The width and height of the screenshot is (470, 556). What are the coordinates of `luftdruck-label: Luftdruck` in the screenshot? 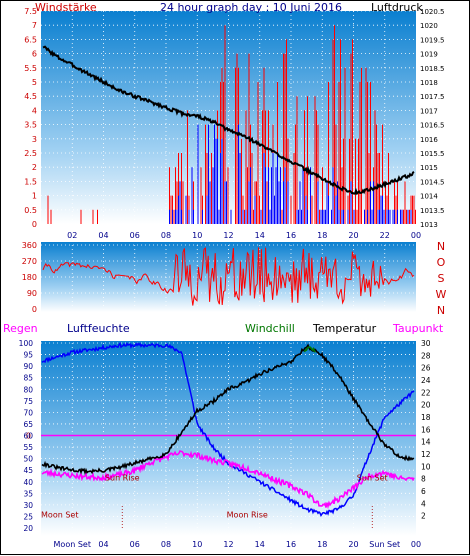 It's located at (397, 7).